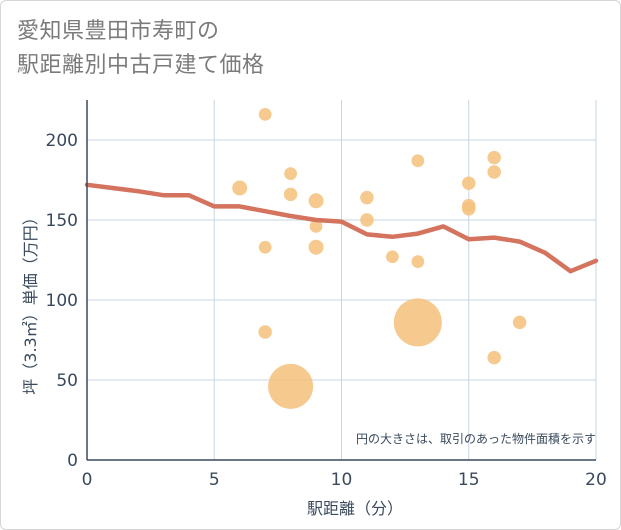 This screenshot has width=621, height=530. I want to click on x-axis-title: 駅距離（分）, so click(355, 508).